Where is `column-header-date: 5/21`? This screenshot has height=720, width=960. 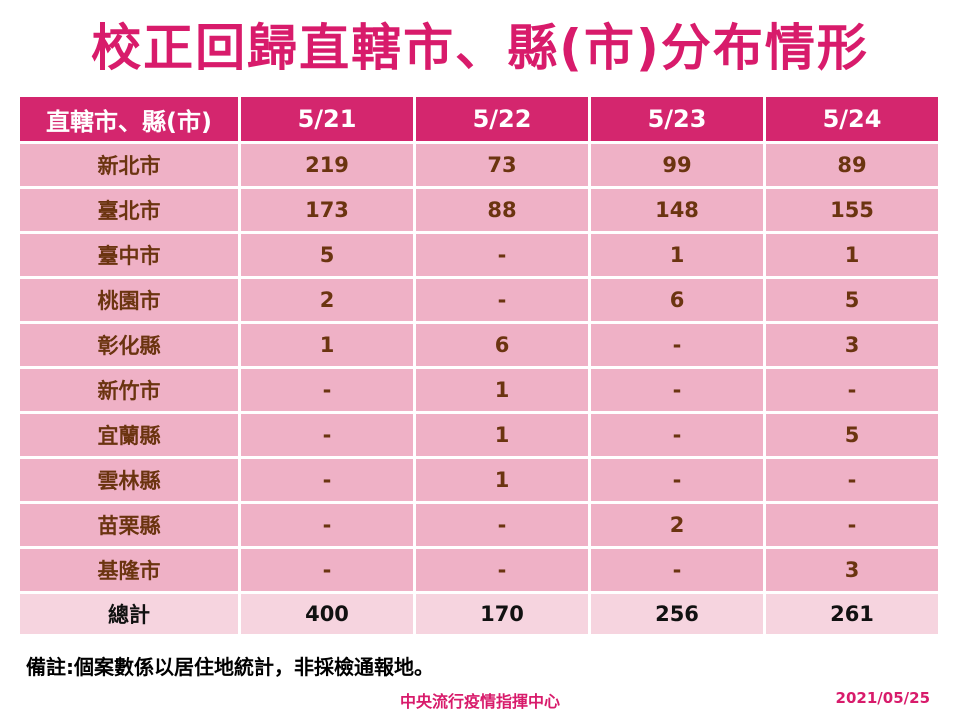
column-header-date: 5/21 is located at coordinates (327, 119).